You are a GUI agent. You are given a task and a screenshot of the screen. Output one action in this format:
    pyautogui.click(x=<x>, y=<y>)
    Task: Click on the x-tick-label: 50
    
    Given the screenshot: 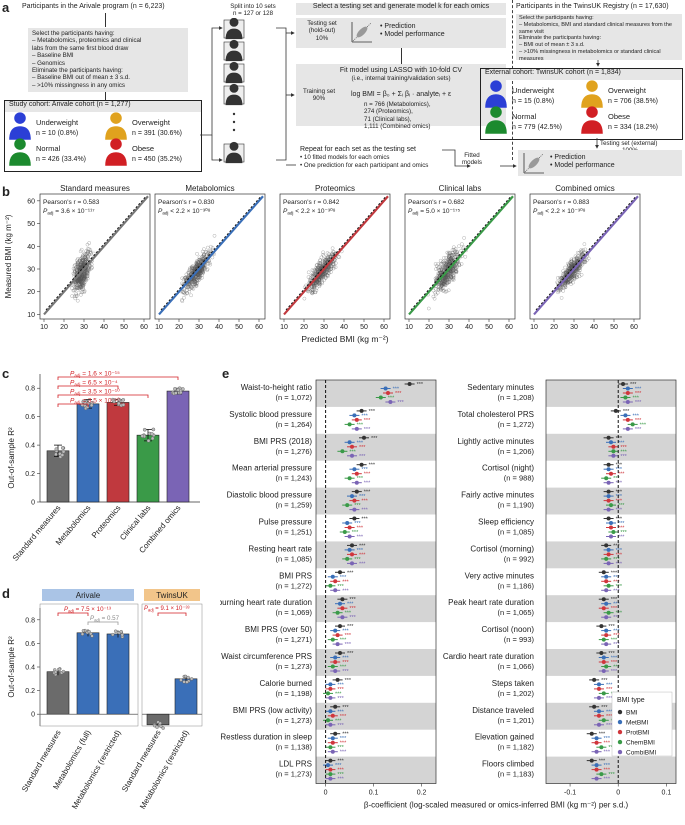 What is the action you would take?
    pyautogui.click(x=614, y=327)
    